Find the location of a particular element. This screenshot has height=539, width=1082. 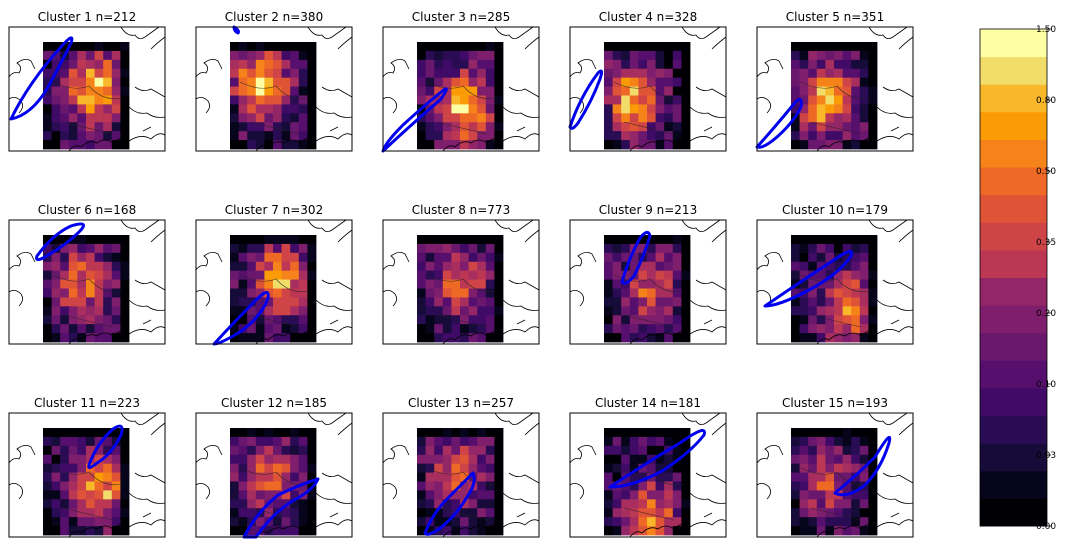

map-panel: Cluster 6 n=168 is located at coordinates (87, 274).